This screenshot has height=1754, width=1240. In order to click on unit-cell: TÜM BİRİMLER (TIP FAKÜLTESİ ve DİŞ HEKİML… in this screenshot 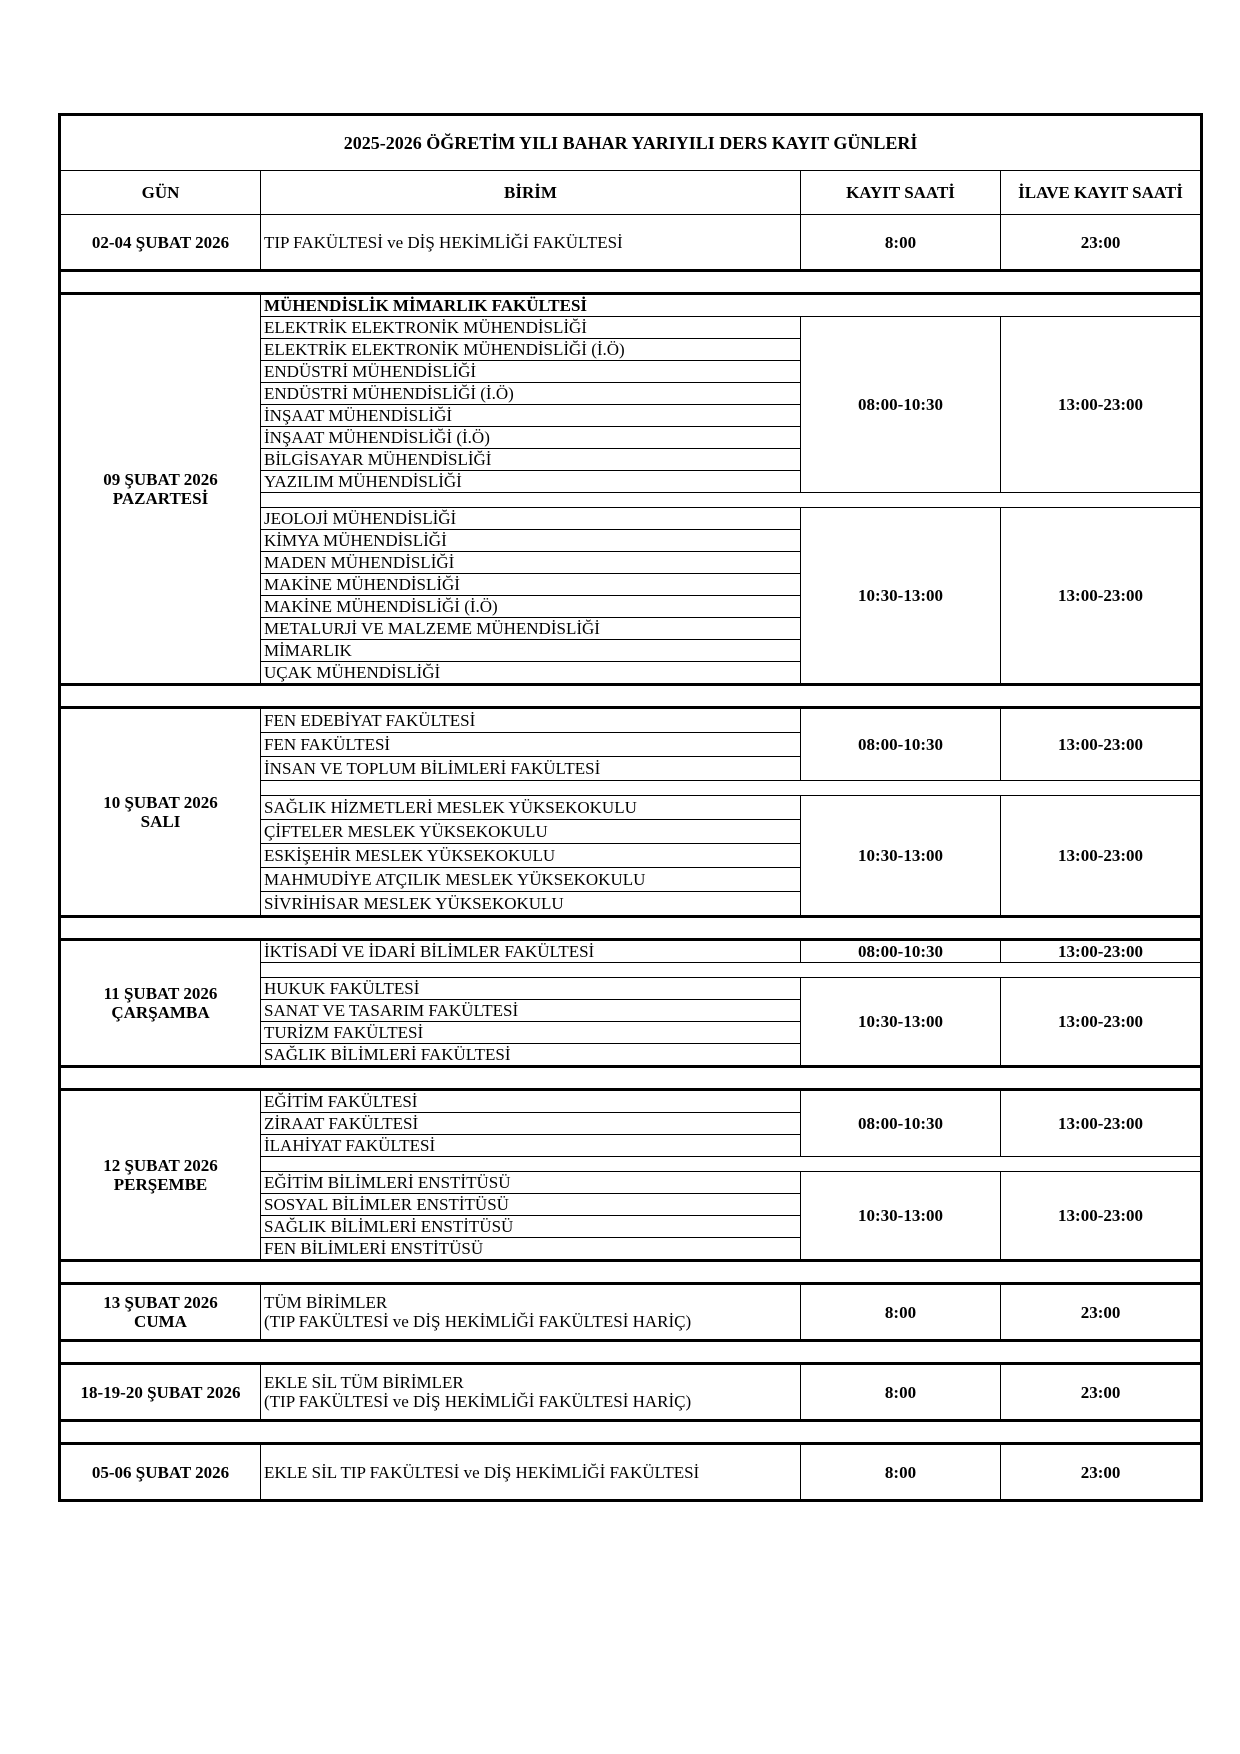, I will do `click(530, 1312)`.